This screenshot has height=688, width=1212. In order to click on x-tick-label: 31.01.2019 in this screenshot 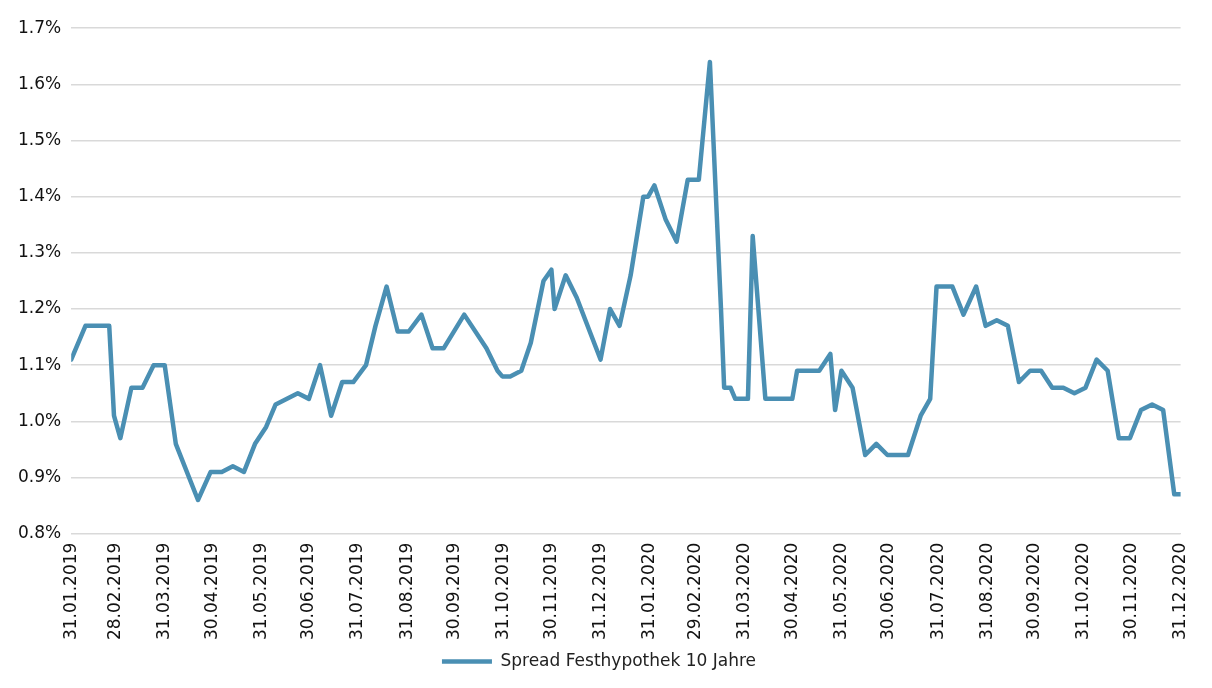, I will do `click(69, 591)`.